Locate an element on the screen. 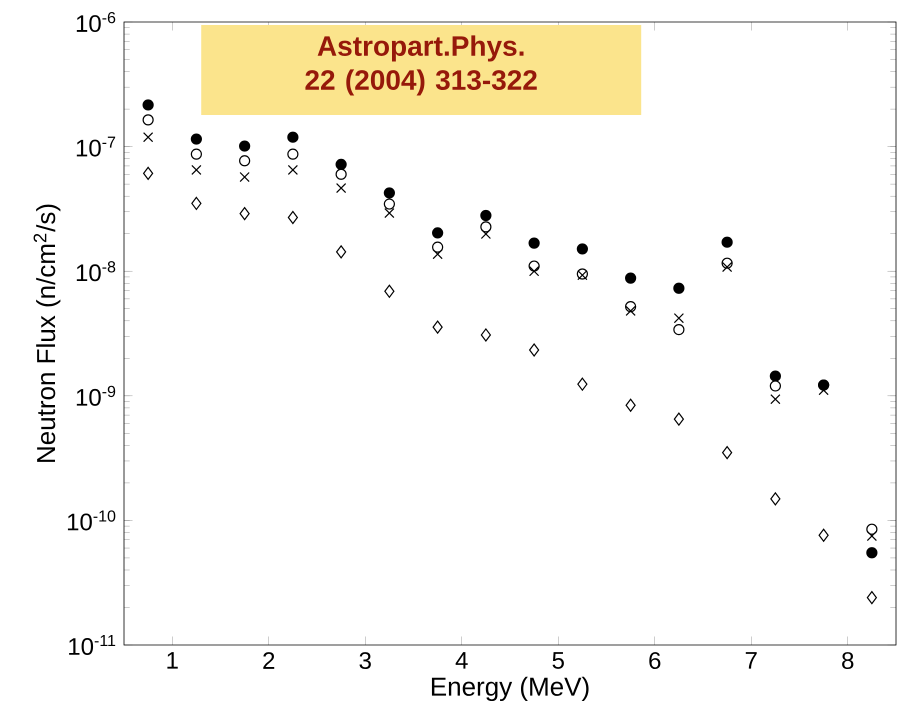 This screenshot has width=906, height=725. y-tick-label: 10$^{-6}$ is located at coordinates (96, 22).